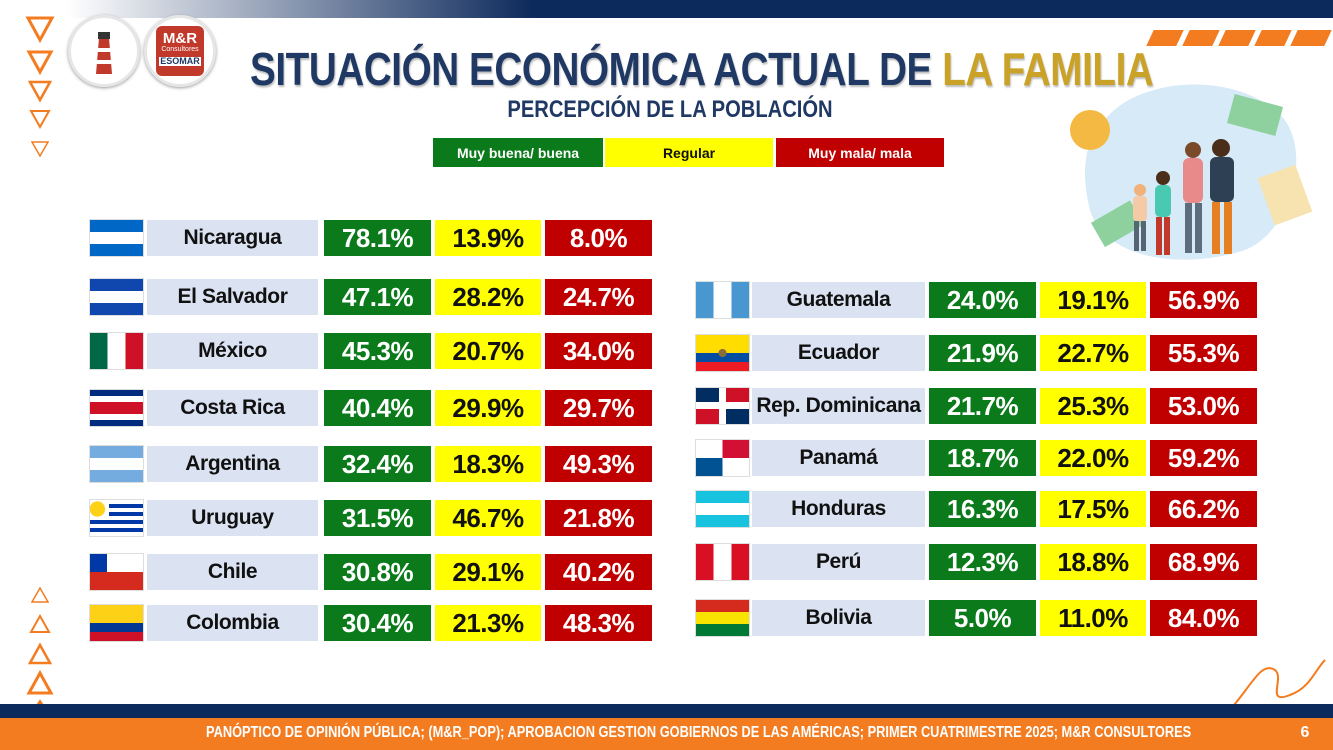  I want to click on country-name: Argentina, so click(232, 464).